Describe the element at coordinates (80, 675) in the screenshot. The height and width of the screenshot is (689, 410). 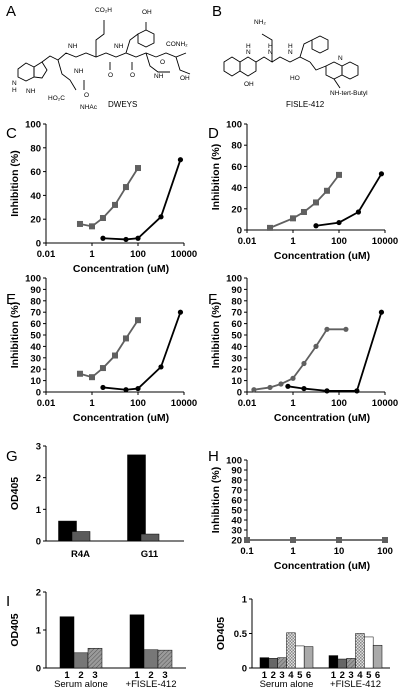
I see `bar-number-label: 2` at that location.